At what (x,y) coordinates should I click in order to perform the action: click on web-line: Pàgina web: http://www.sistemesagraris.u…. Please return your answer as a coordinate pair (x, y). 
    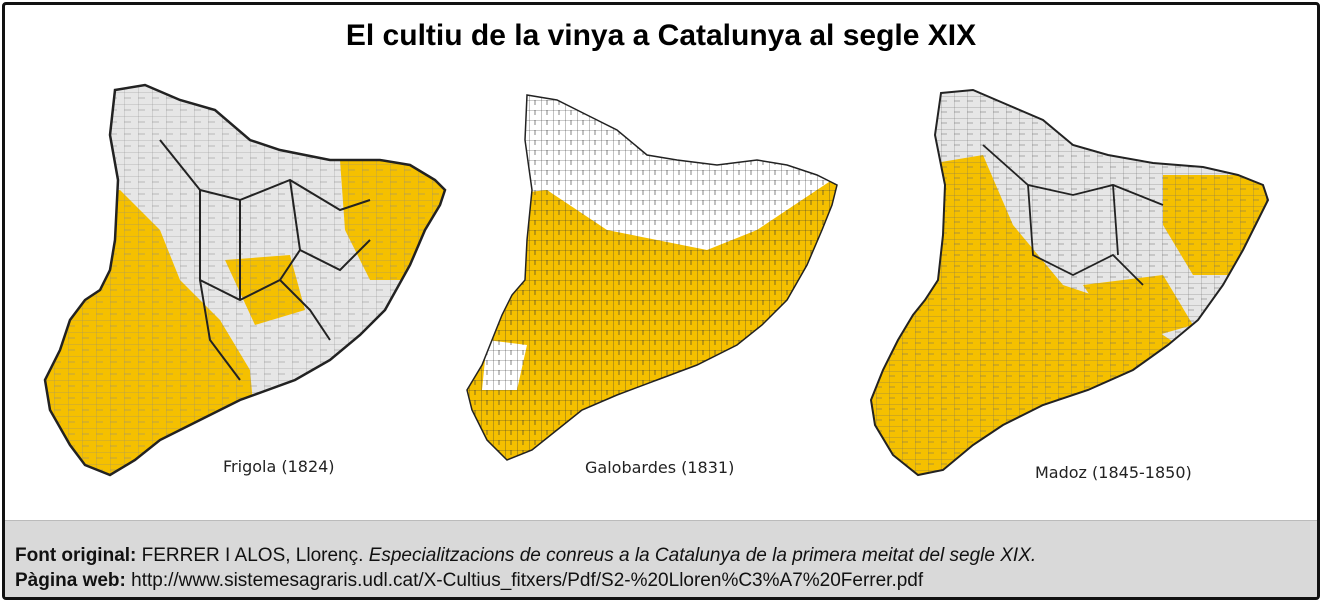
    Looking at the image, I should click on (469, 581).